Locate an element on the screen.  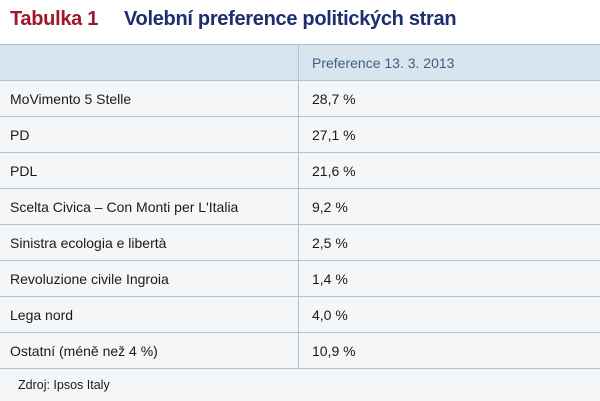
preference-value-cell: 2,5 % is located at coordinates (330, 242).